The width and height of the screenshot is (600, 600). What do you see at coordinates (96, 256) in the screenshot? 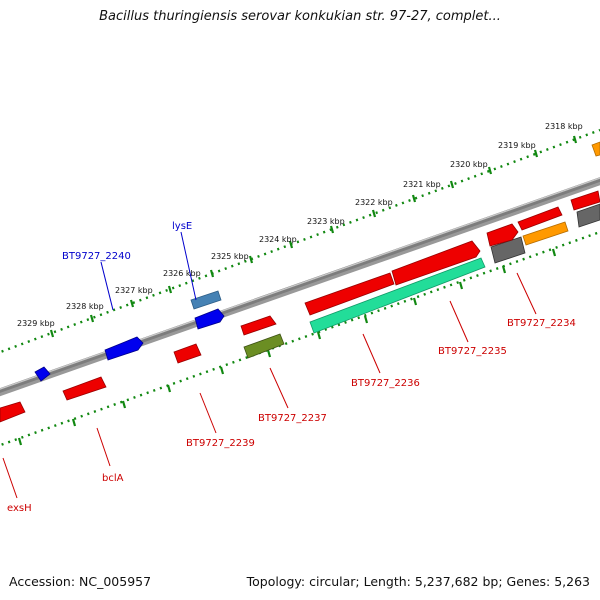
I see `gene-label-BT9727_2240: BT9727_2240` at bounding box center [96, 256].